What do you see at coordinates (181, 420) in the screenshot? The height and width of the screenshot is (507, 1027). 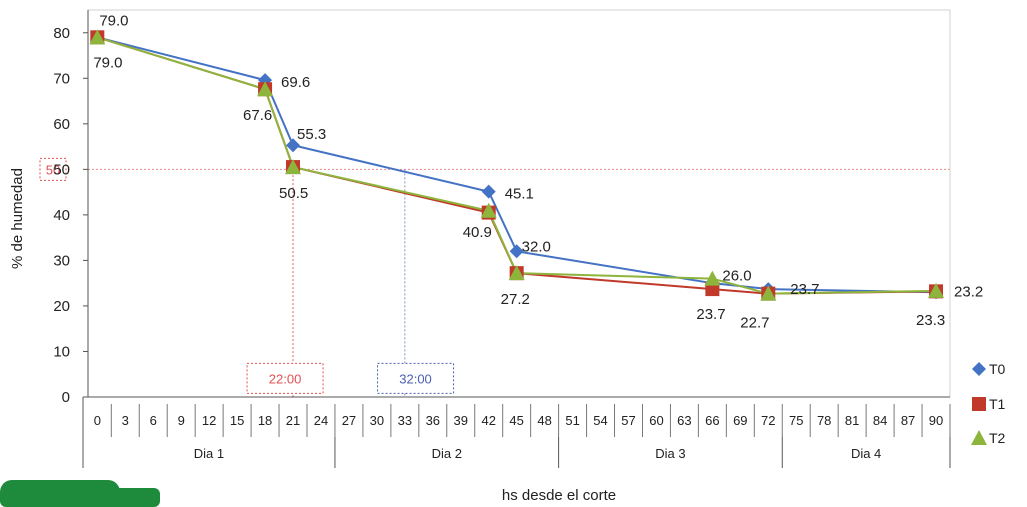 I see `x-tick-label: 9` at bounding box center [181, 420].